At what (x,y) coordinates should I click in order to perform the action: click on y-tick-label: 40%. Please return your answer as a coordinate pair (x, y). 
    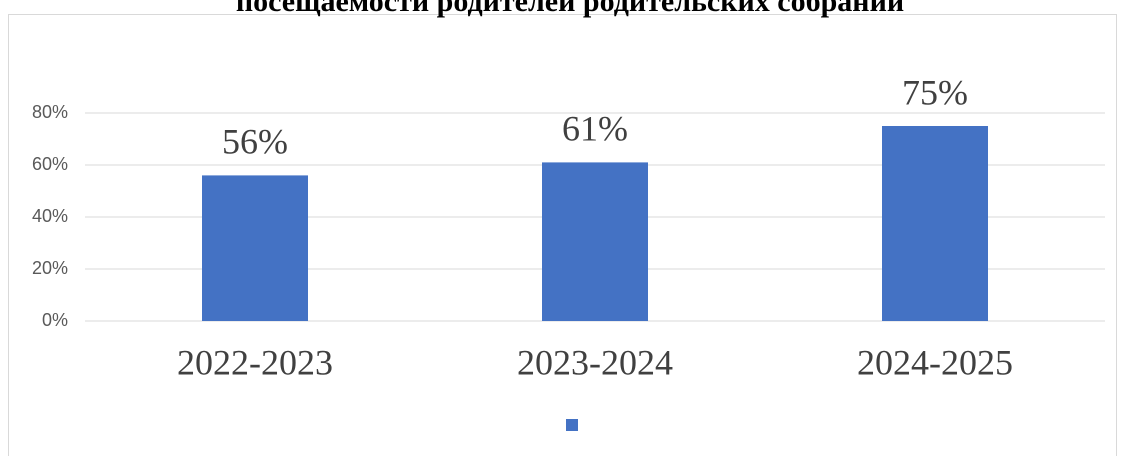
    Looking at the image, I should click on (50, 216).